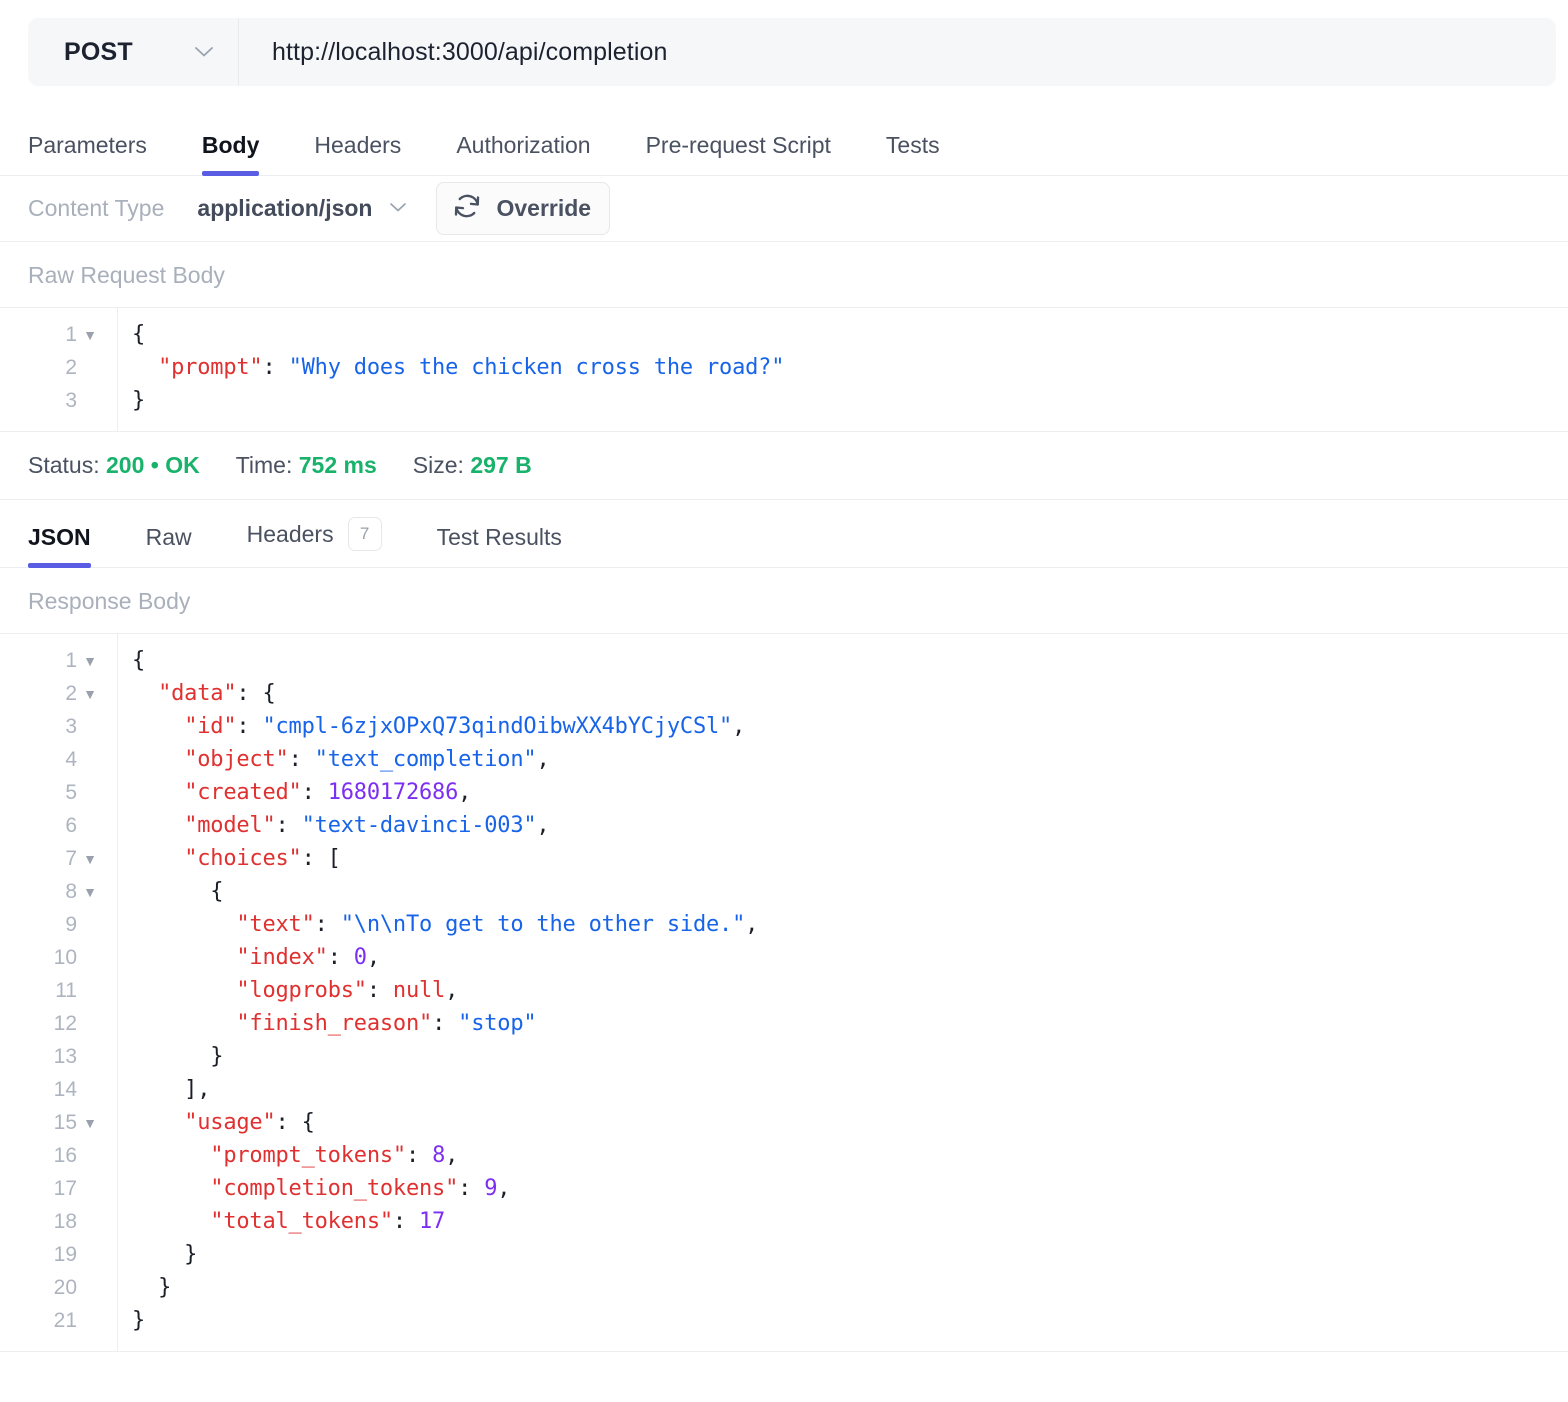 The height and width of the screenshot is (1402, 1568). What do you see at coordinates (168, 537) in the screenshot?
I see `tab-raw-label: Raw` at bounding box center [168, 537].